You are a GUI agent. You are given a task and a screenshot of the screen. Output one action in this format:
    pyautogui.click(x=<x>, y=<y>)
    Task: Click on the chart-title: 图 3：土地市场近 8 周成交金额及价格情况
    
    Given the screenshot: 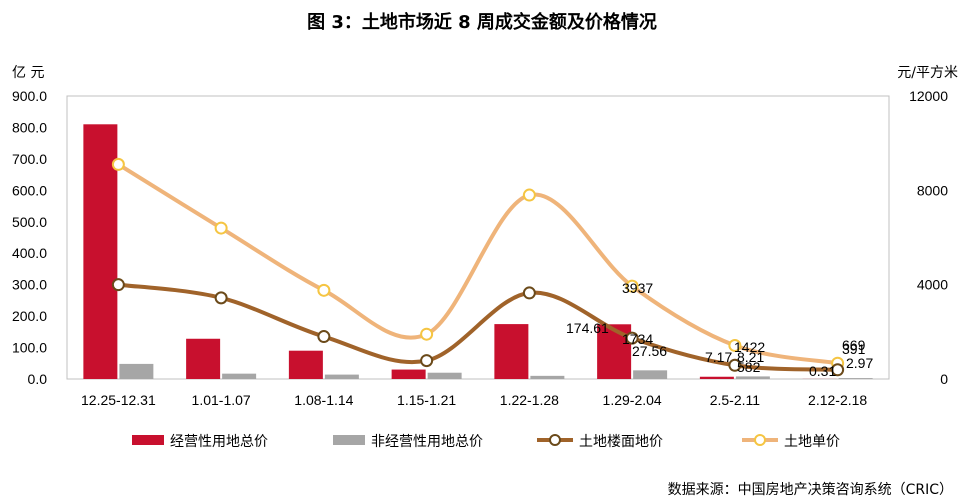 What is the action you would take?
    pyautogui.click(x=482, y=22)
    